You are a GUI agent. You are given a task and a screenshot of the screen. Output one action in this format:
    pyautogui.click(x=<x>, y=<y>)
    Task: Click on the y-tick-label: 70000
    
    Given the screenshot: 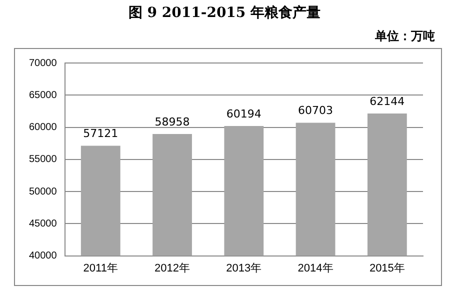 What is the action you would take?
    pyautogui.click(x=43, y=63)
    